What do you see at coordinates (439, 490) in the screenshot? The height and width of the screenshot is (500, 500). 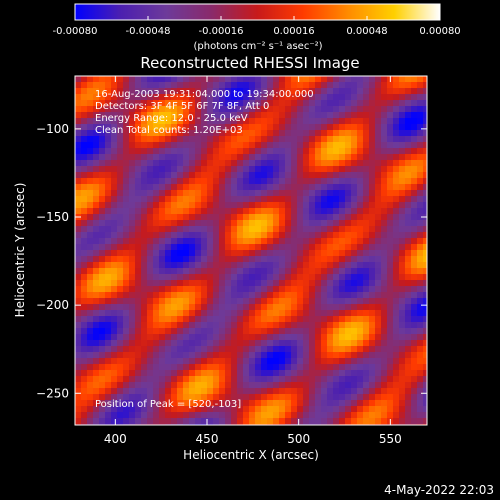 I see `footer-date: 4-May-2022 22:03` at bounding box center [439, 490].